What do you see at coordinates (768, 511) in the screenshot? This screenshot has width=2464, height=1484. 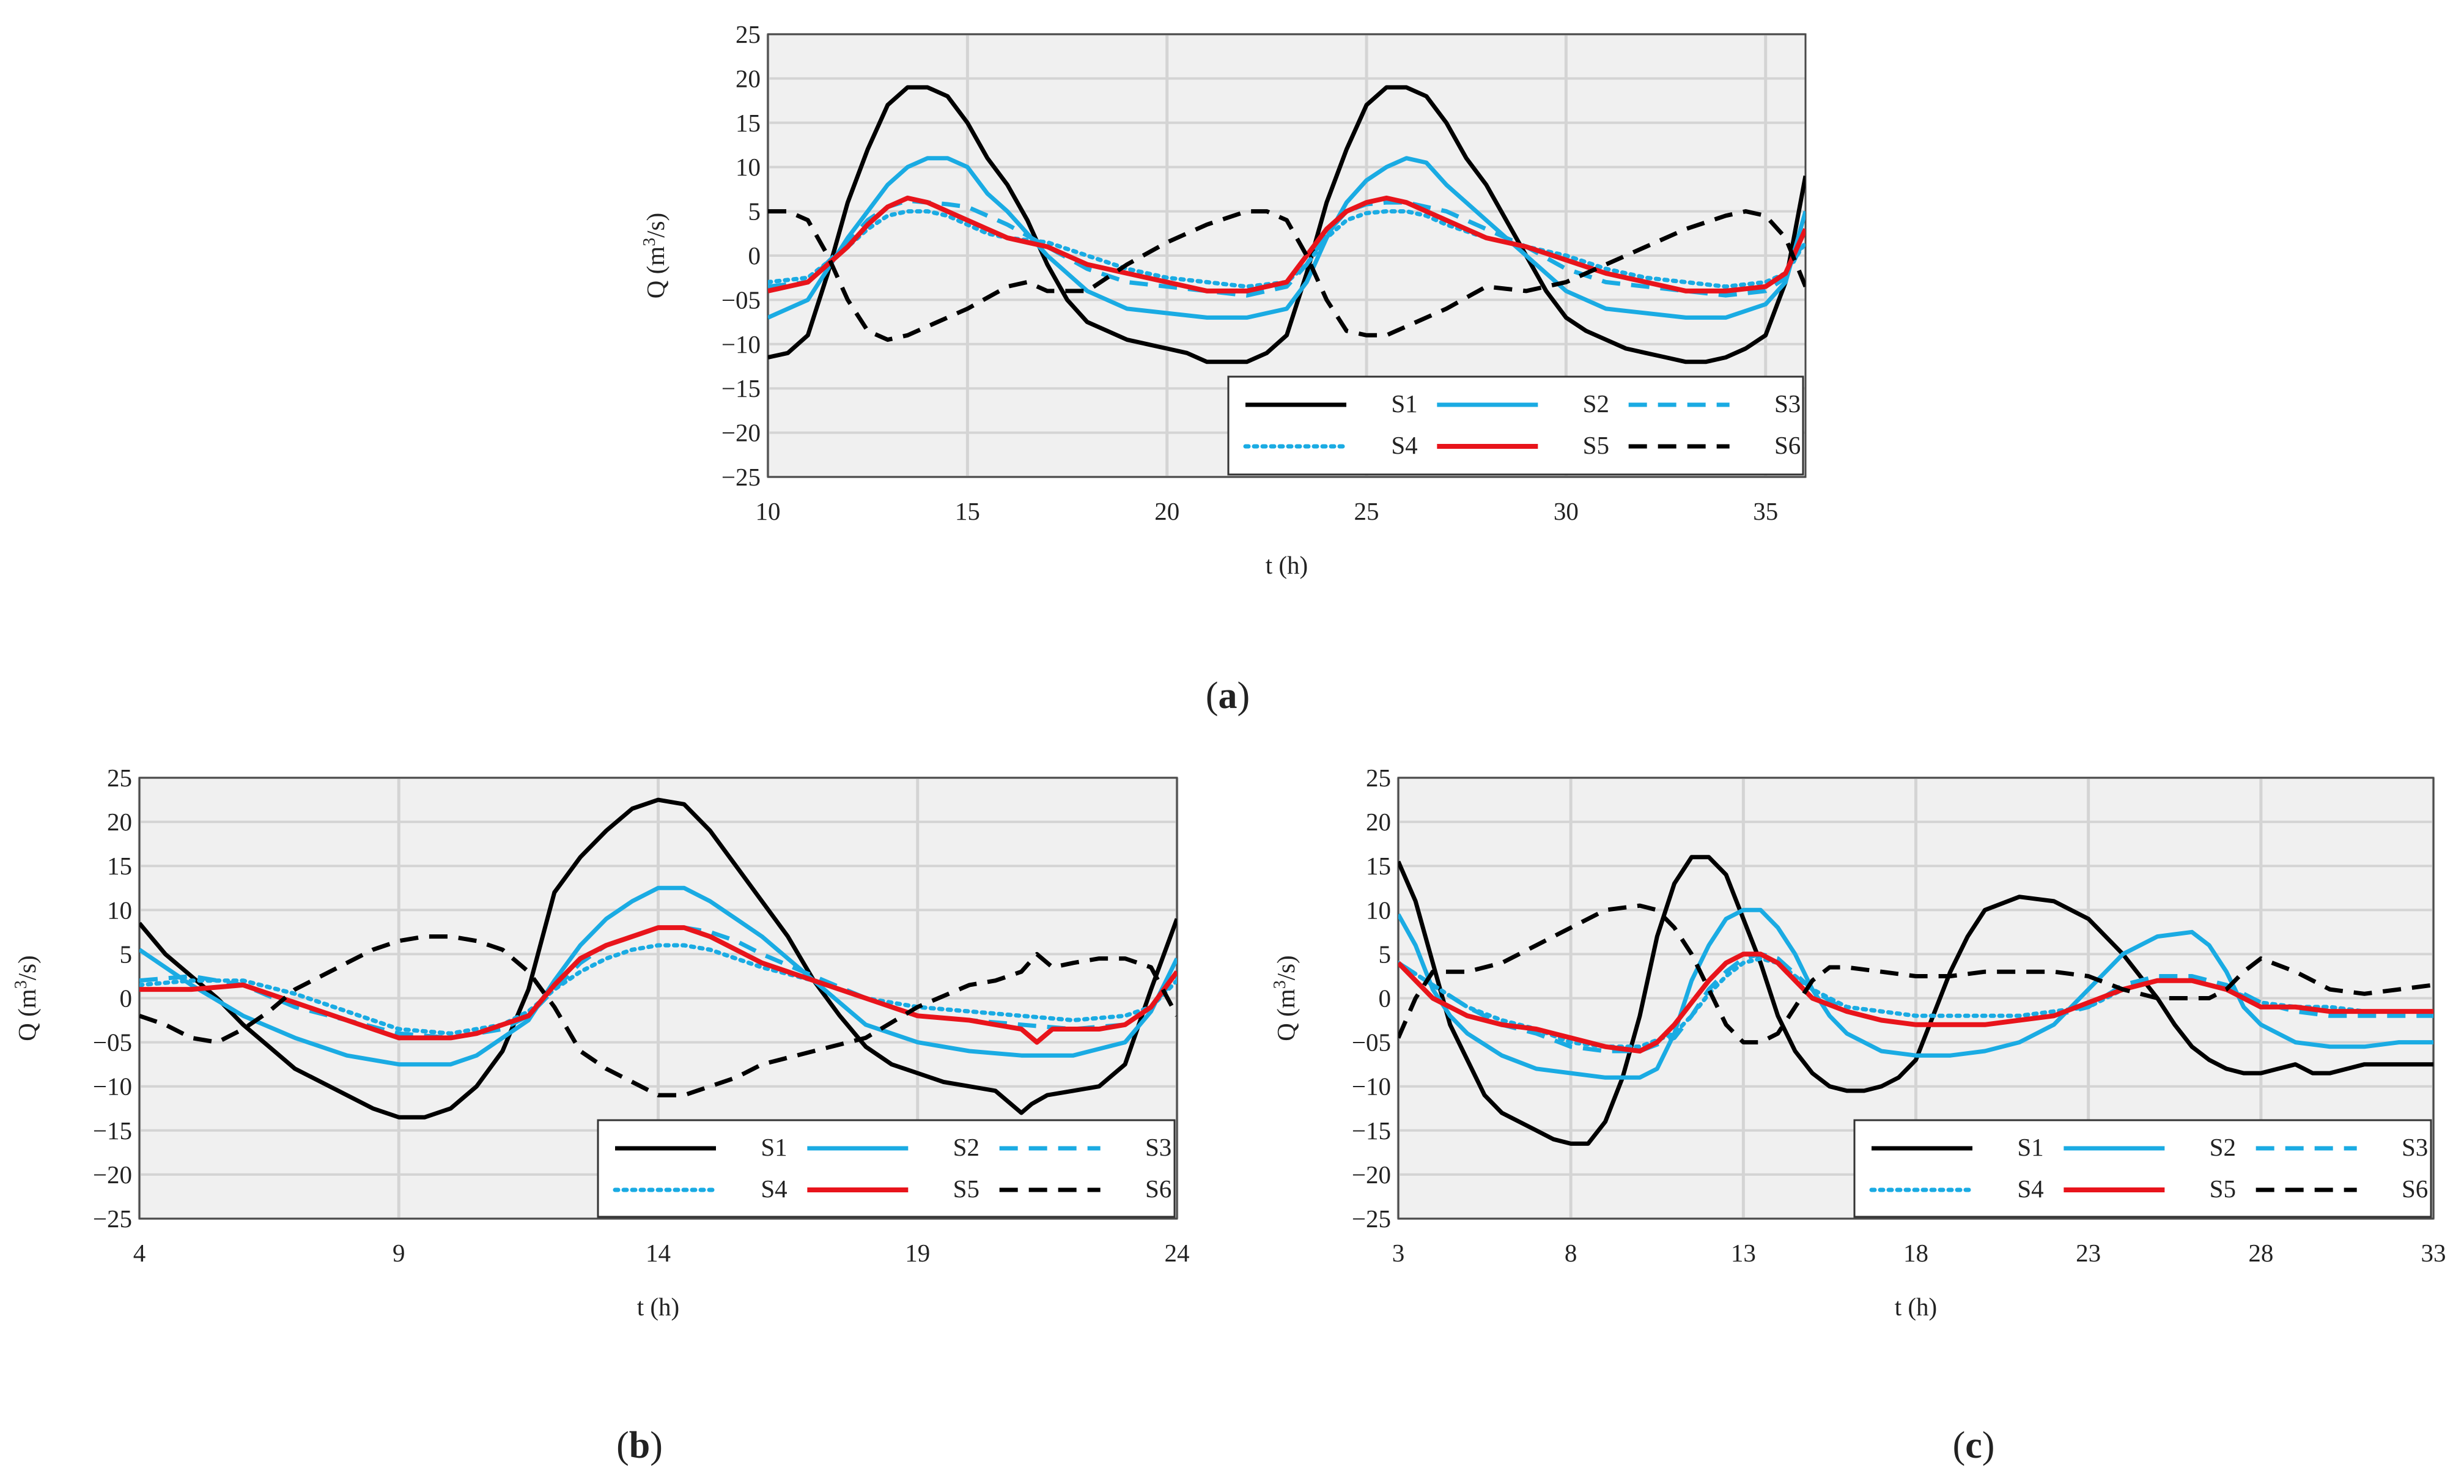 I see `x-tick-label: 10` at bounding box center [768, 511].